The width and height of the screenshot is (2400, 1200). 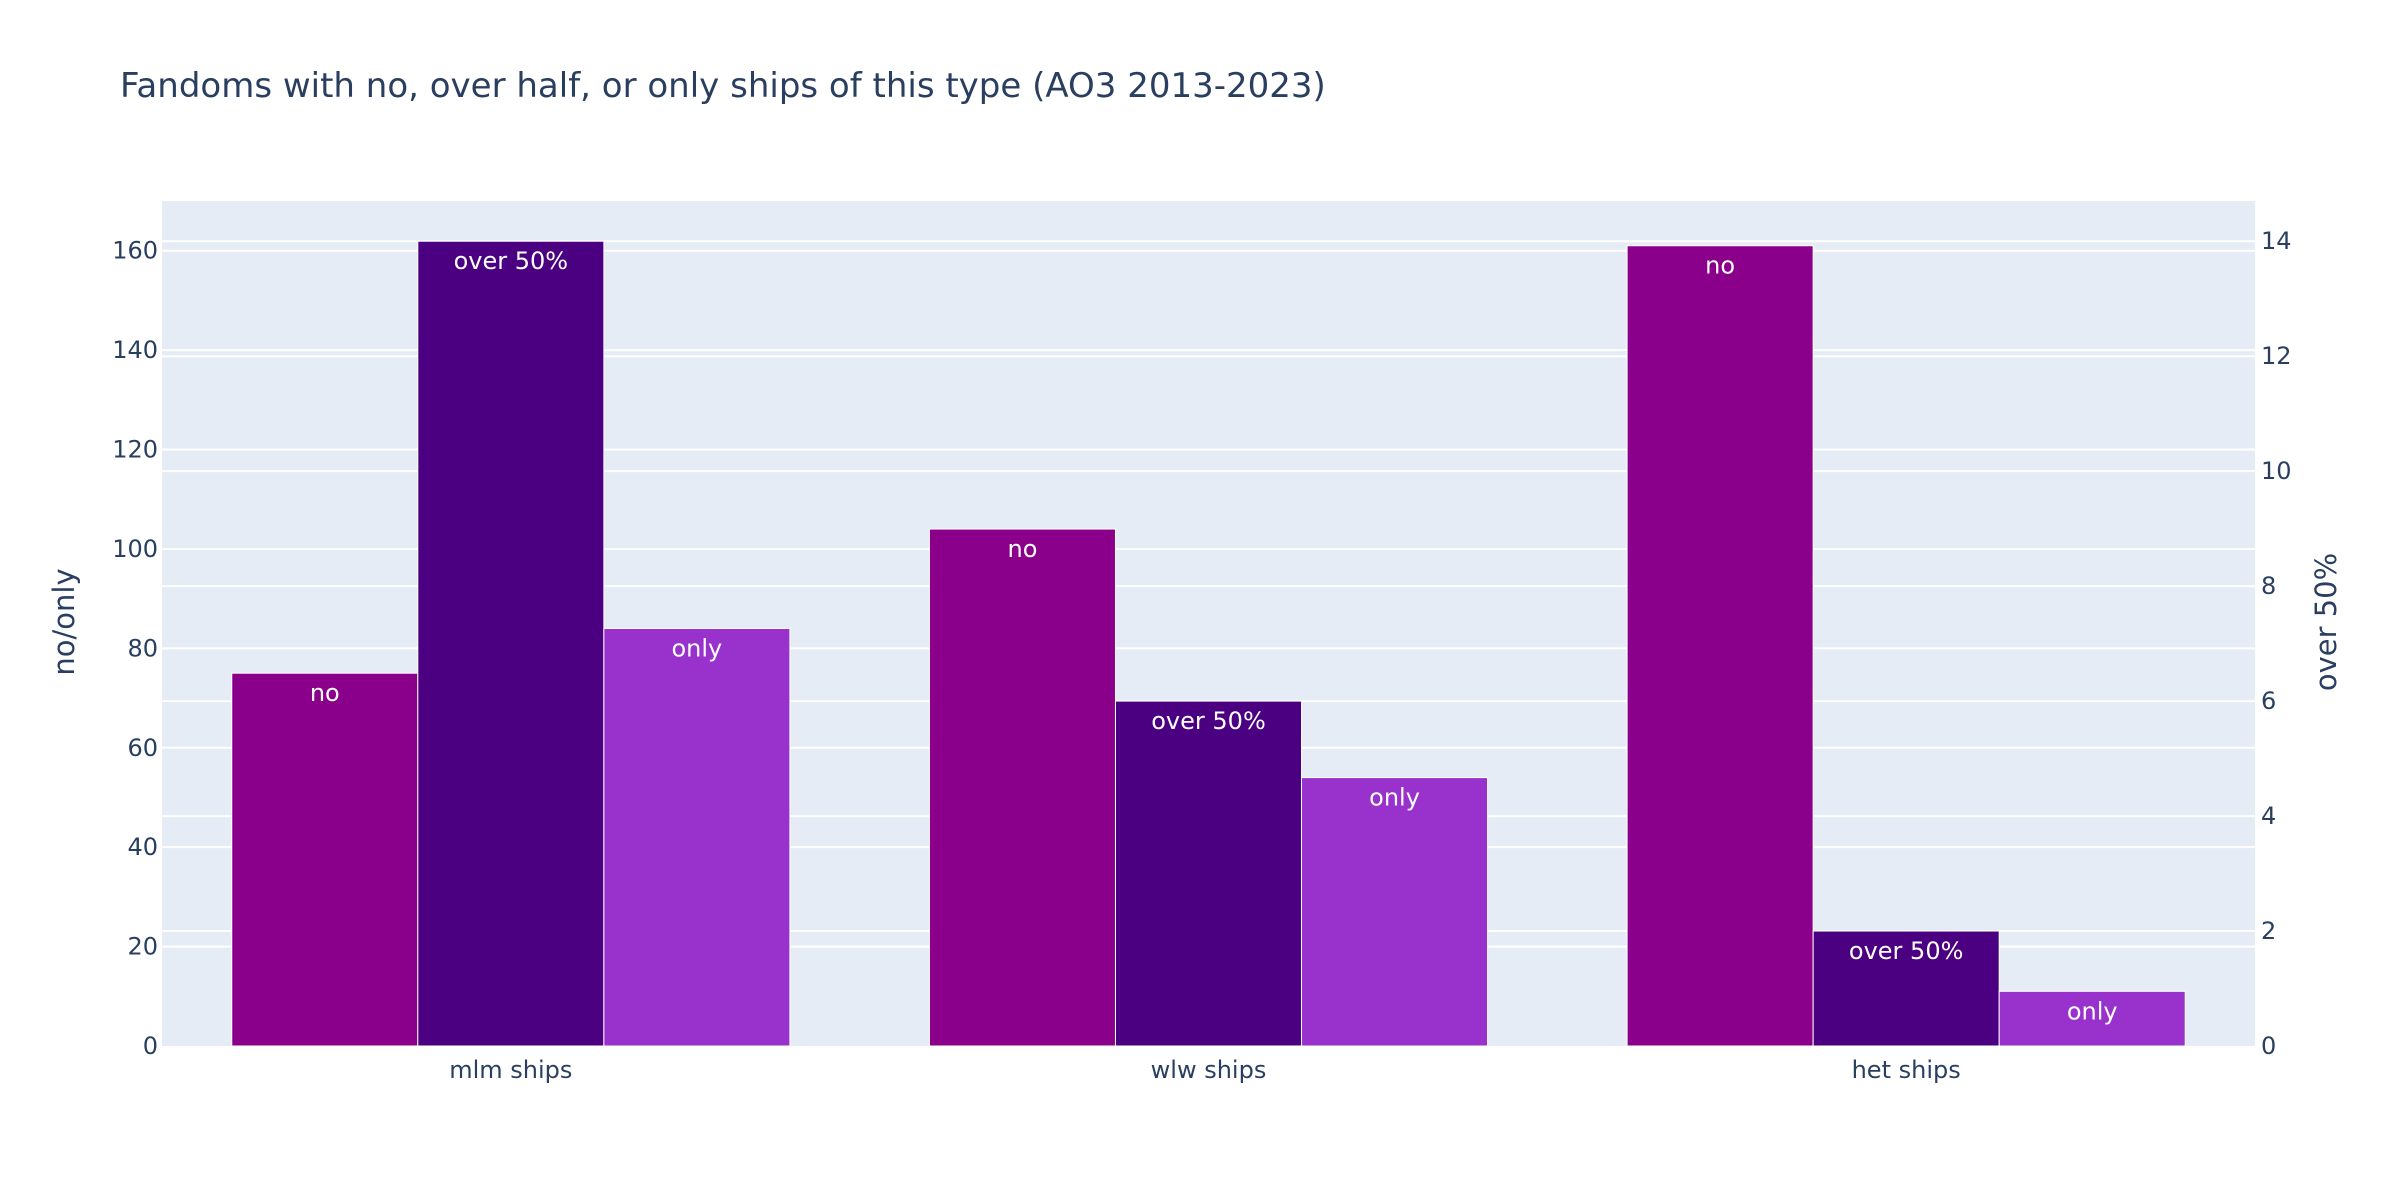 What do you see at coordinates (135, 350) in the screenshot?
I see `left-tick-label: 140` at bounding box center [135, 350].